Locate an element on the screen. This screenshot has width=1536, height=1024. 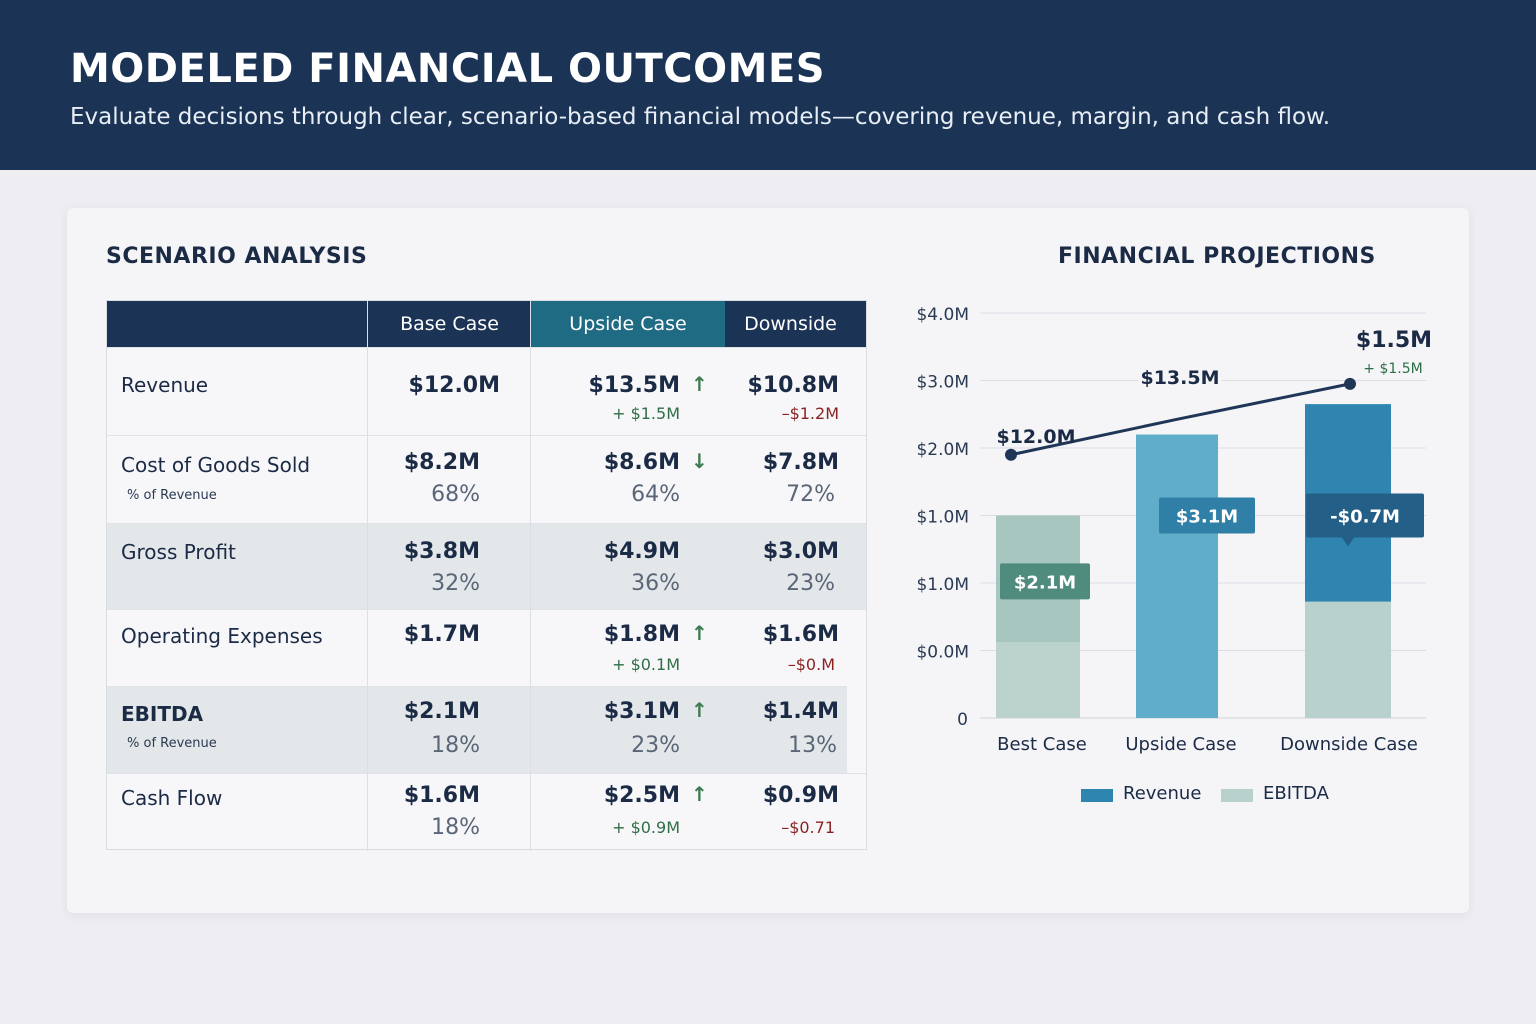
downside-percent: 72% is located at coordinates (810, 494).